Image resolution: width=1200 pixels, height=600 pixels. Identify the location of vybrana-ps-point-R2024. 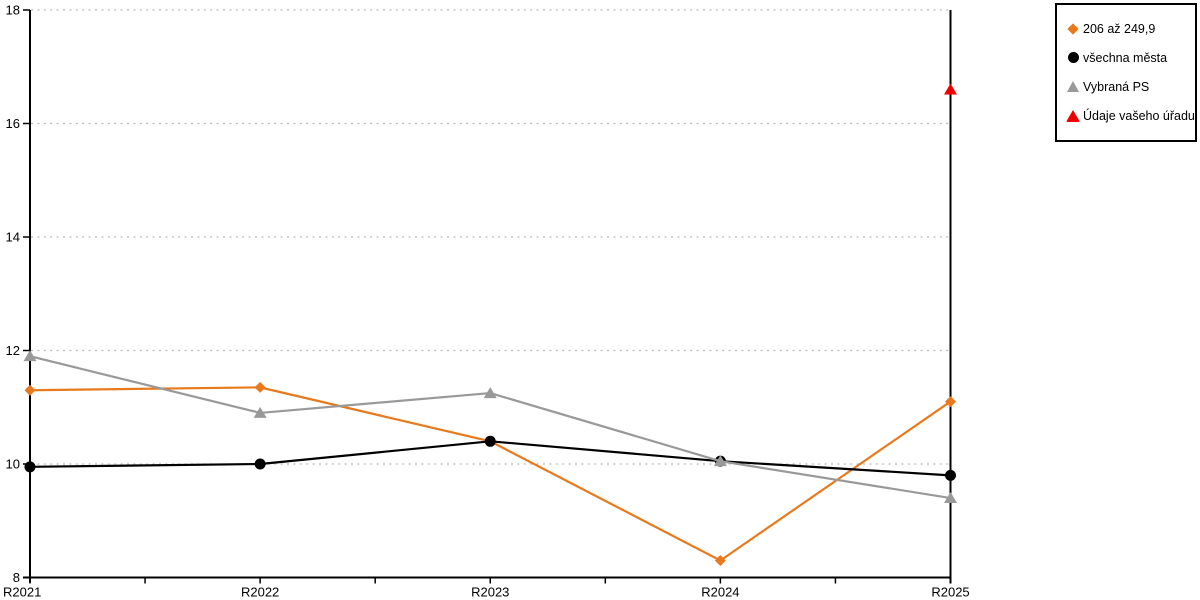
(720, 461).